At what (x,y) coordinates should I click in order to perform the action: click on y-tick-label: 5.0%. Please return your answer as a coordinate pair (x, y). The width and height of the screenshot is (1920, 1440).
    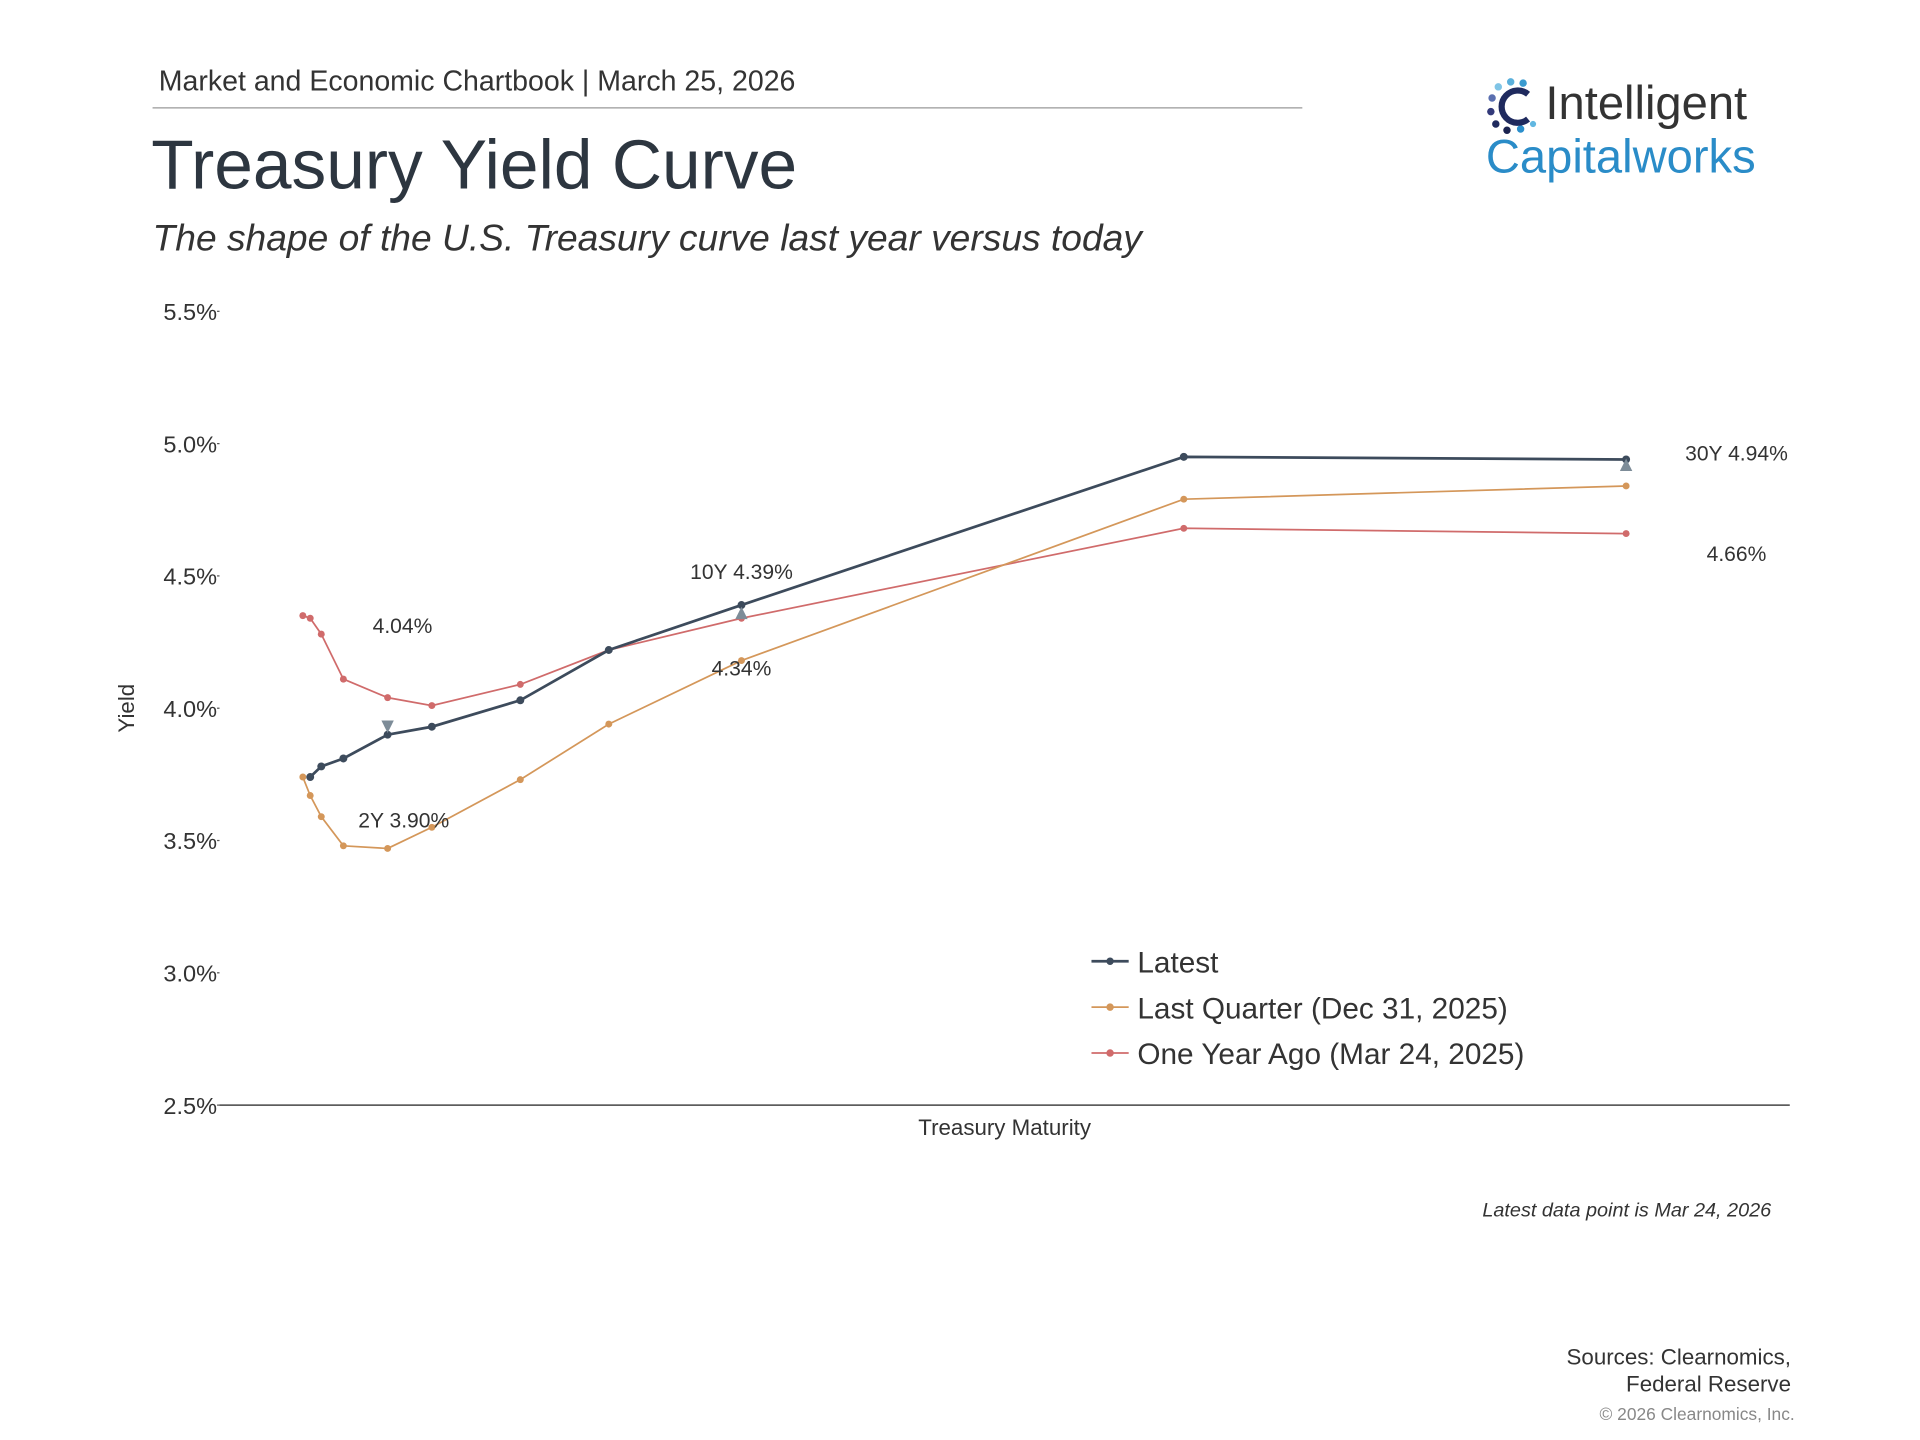
    Looking at the image, I should click on (190, 444).